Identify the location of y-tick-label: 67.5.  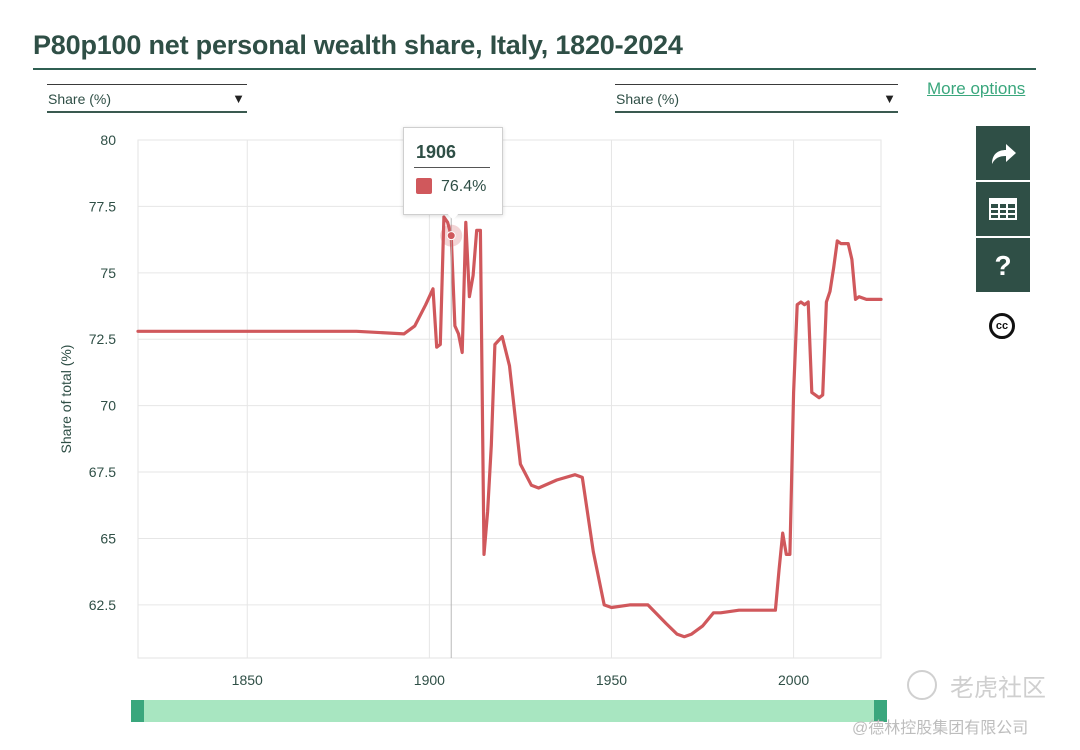
(102, 472).